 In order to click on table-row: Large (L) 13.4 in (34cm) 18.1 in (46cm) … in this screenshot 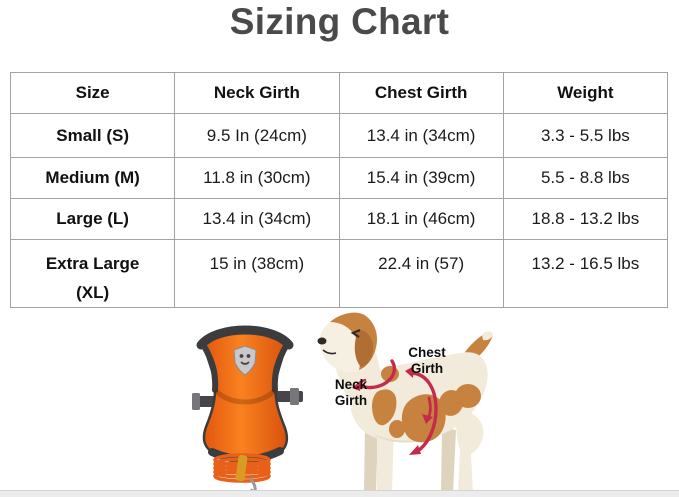, I will do `click(339, 219)`.